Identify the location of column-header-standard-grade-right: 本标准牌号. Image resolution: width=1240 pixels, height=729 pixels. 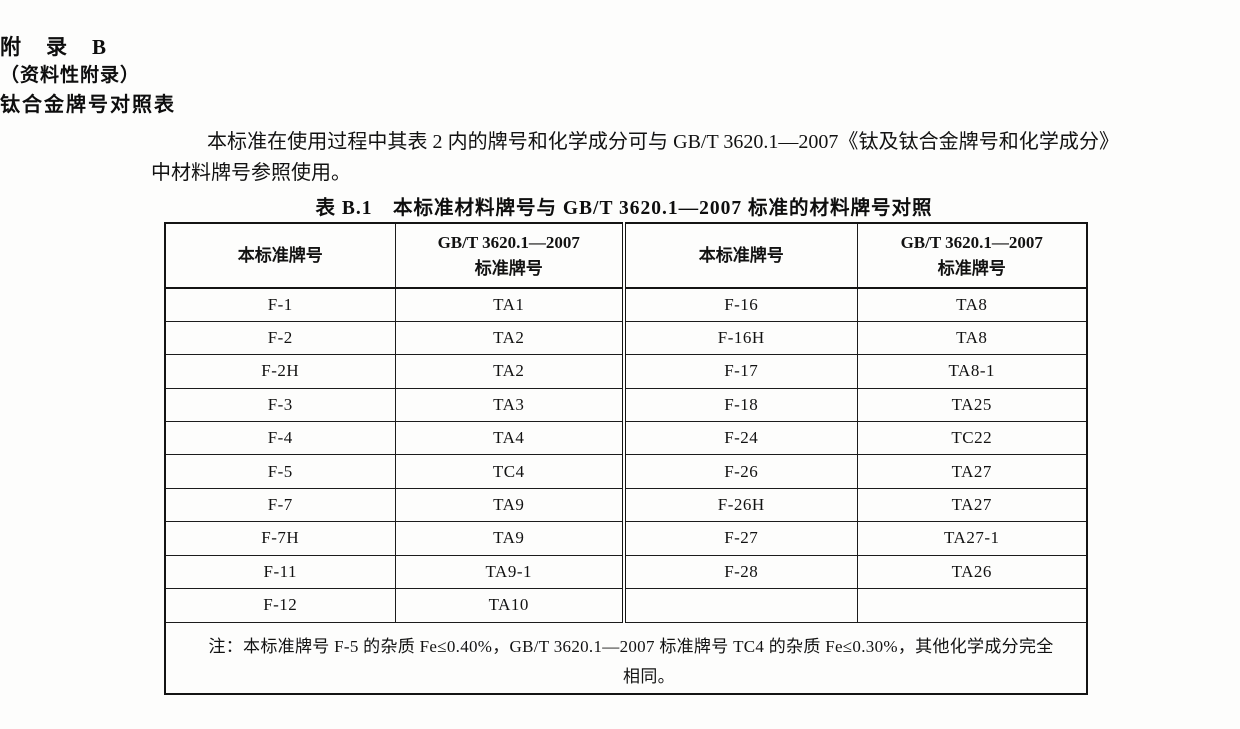
(740, 255).